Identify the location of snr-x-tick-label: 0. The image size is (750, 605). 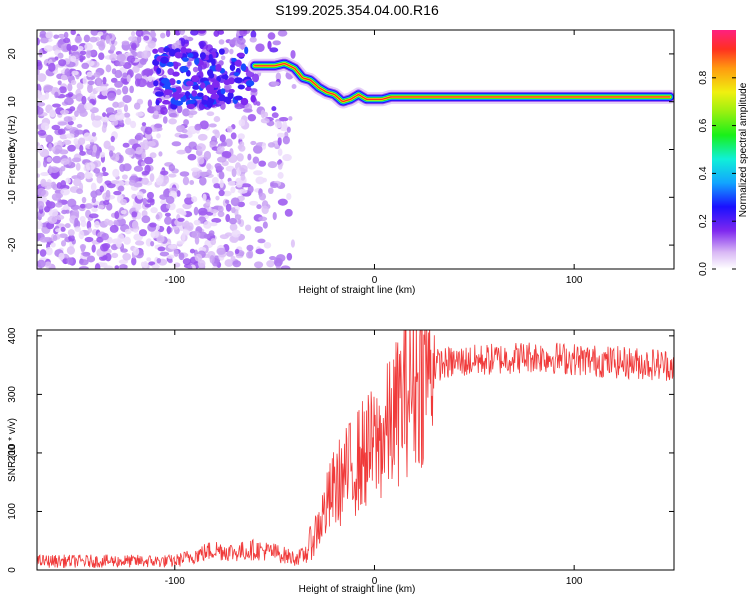
(375, 581).